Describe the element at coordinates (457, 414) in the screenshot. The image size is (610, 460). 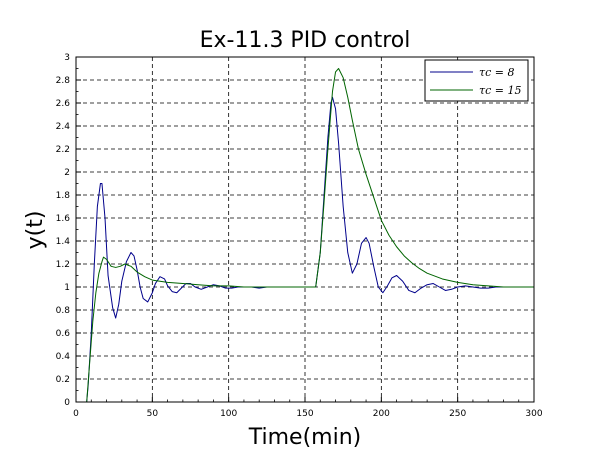
I see `x-tick-label: 250` at that location.